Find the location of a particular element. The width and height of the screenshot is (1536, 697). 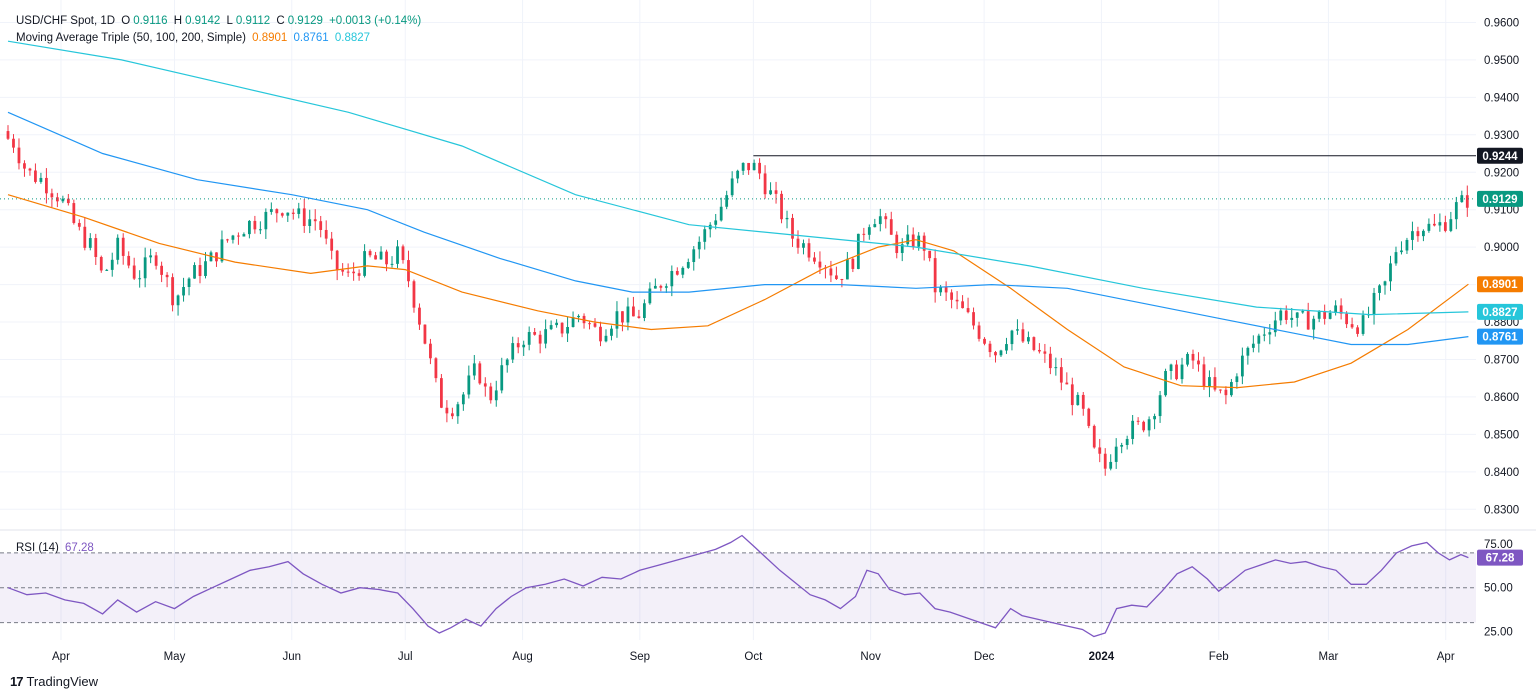

x-tick-label: Oct is located at coordinates (753, 657).